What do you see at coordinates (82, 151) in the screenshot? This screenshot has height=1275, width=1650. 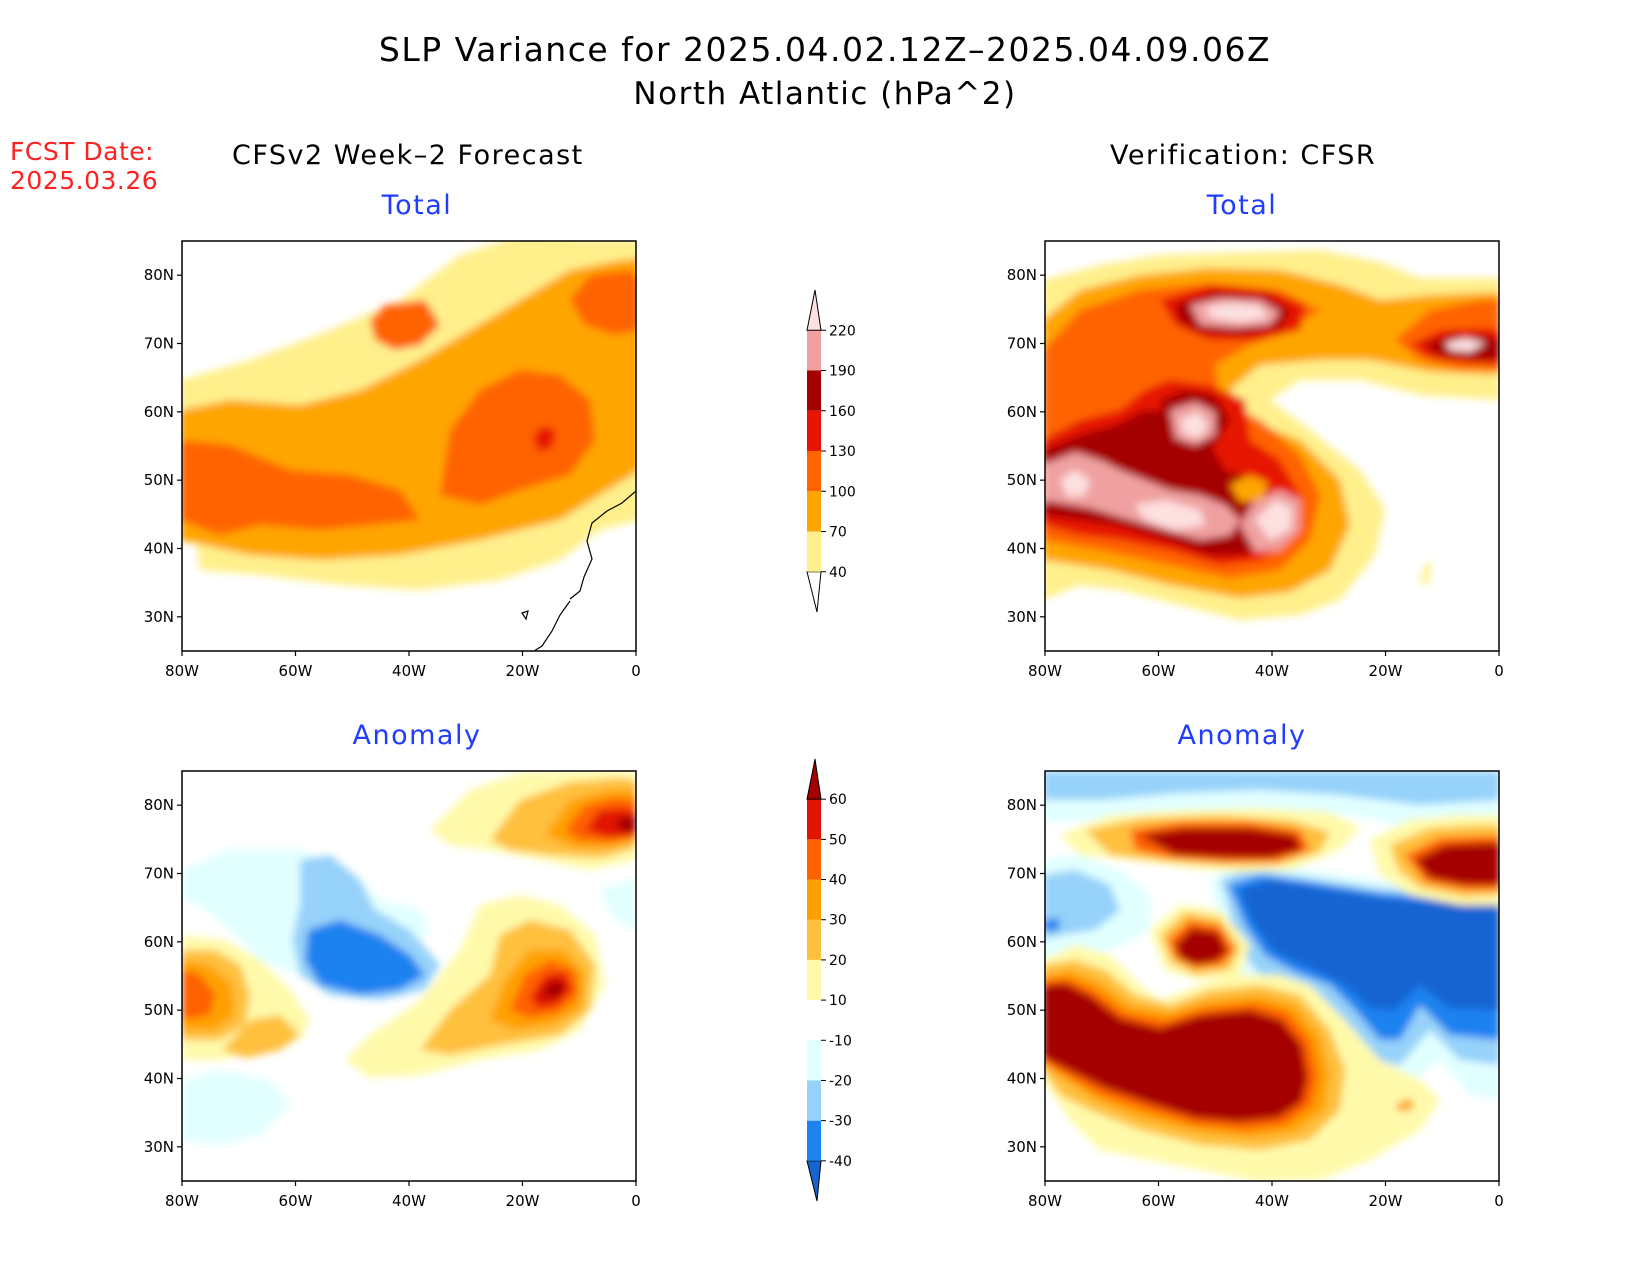 I see `forecast-date-caption: FCST Date:` at bounding box center [82, 151].